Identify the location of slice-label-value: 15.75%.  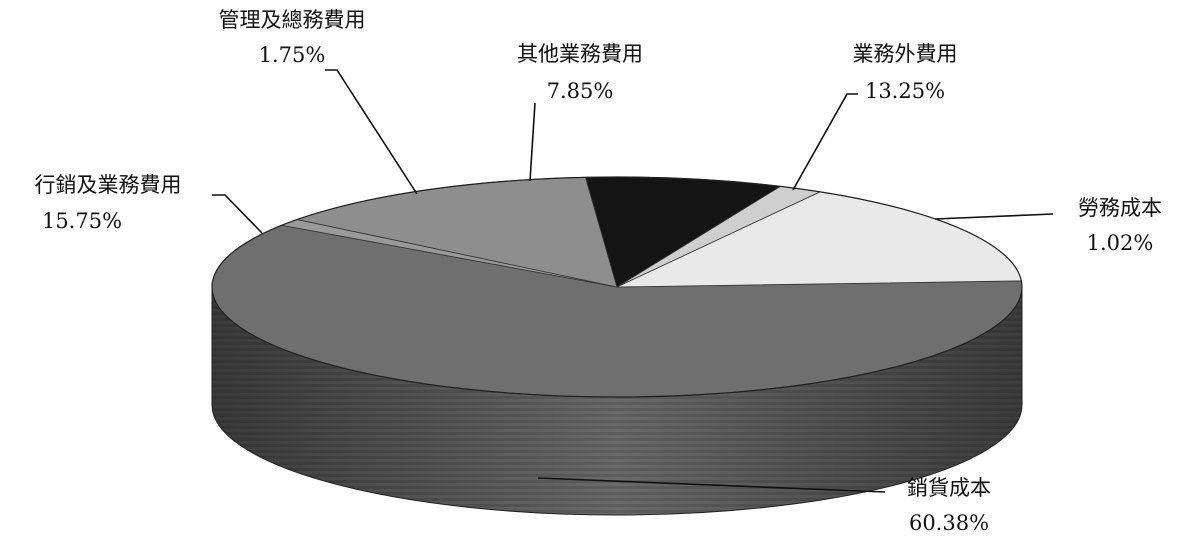
(82, 221).